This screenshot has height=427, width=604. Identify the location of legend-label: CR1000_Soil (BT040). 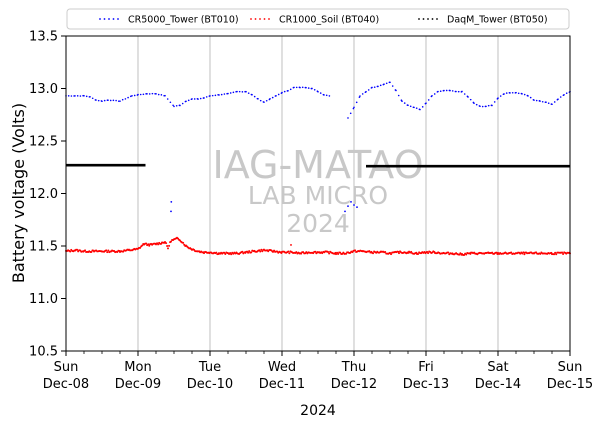
(329, 20).